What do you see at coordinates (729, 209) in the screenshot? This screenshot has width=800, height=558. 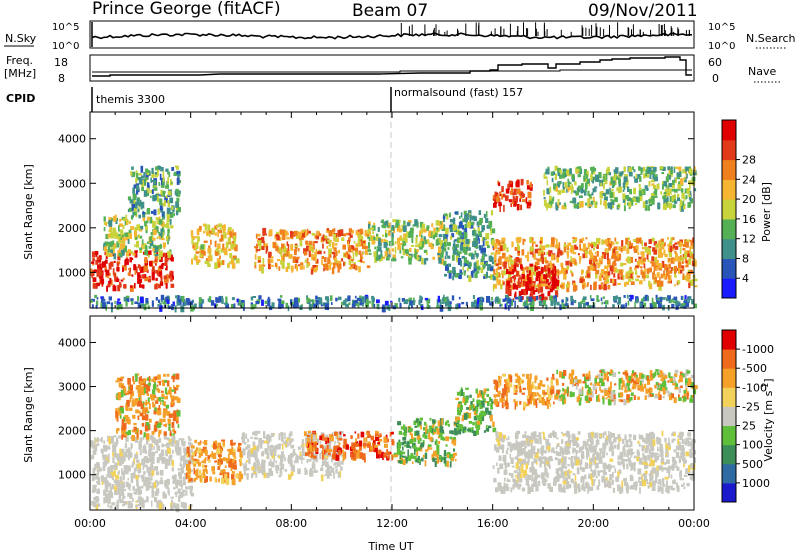 I see `colorbar-swatch` at bounding box center [729, 209].